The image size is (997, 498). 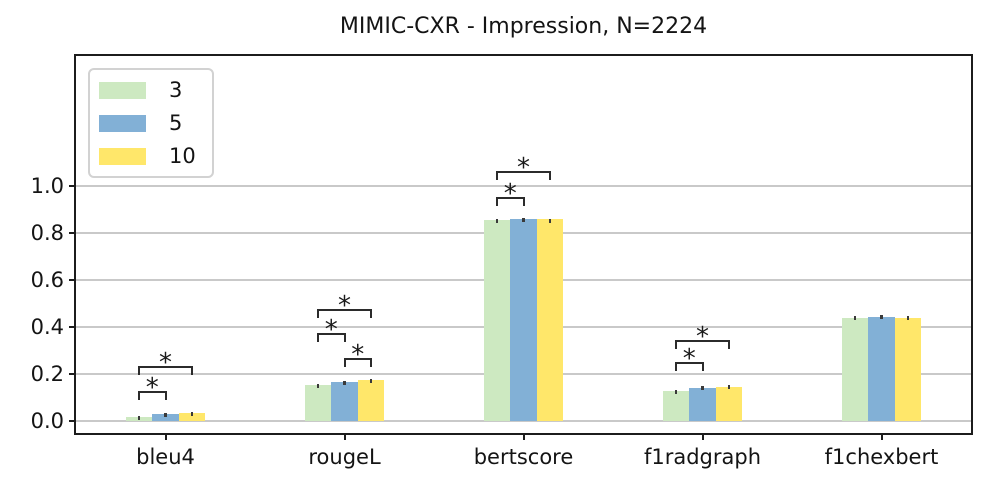 What do you see at coordinates (176, 90) in the screenshot?
I see `legend-label: 3` at bounding box center [176, 90].